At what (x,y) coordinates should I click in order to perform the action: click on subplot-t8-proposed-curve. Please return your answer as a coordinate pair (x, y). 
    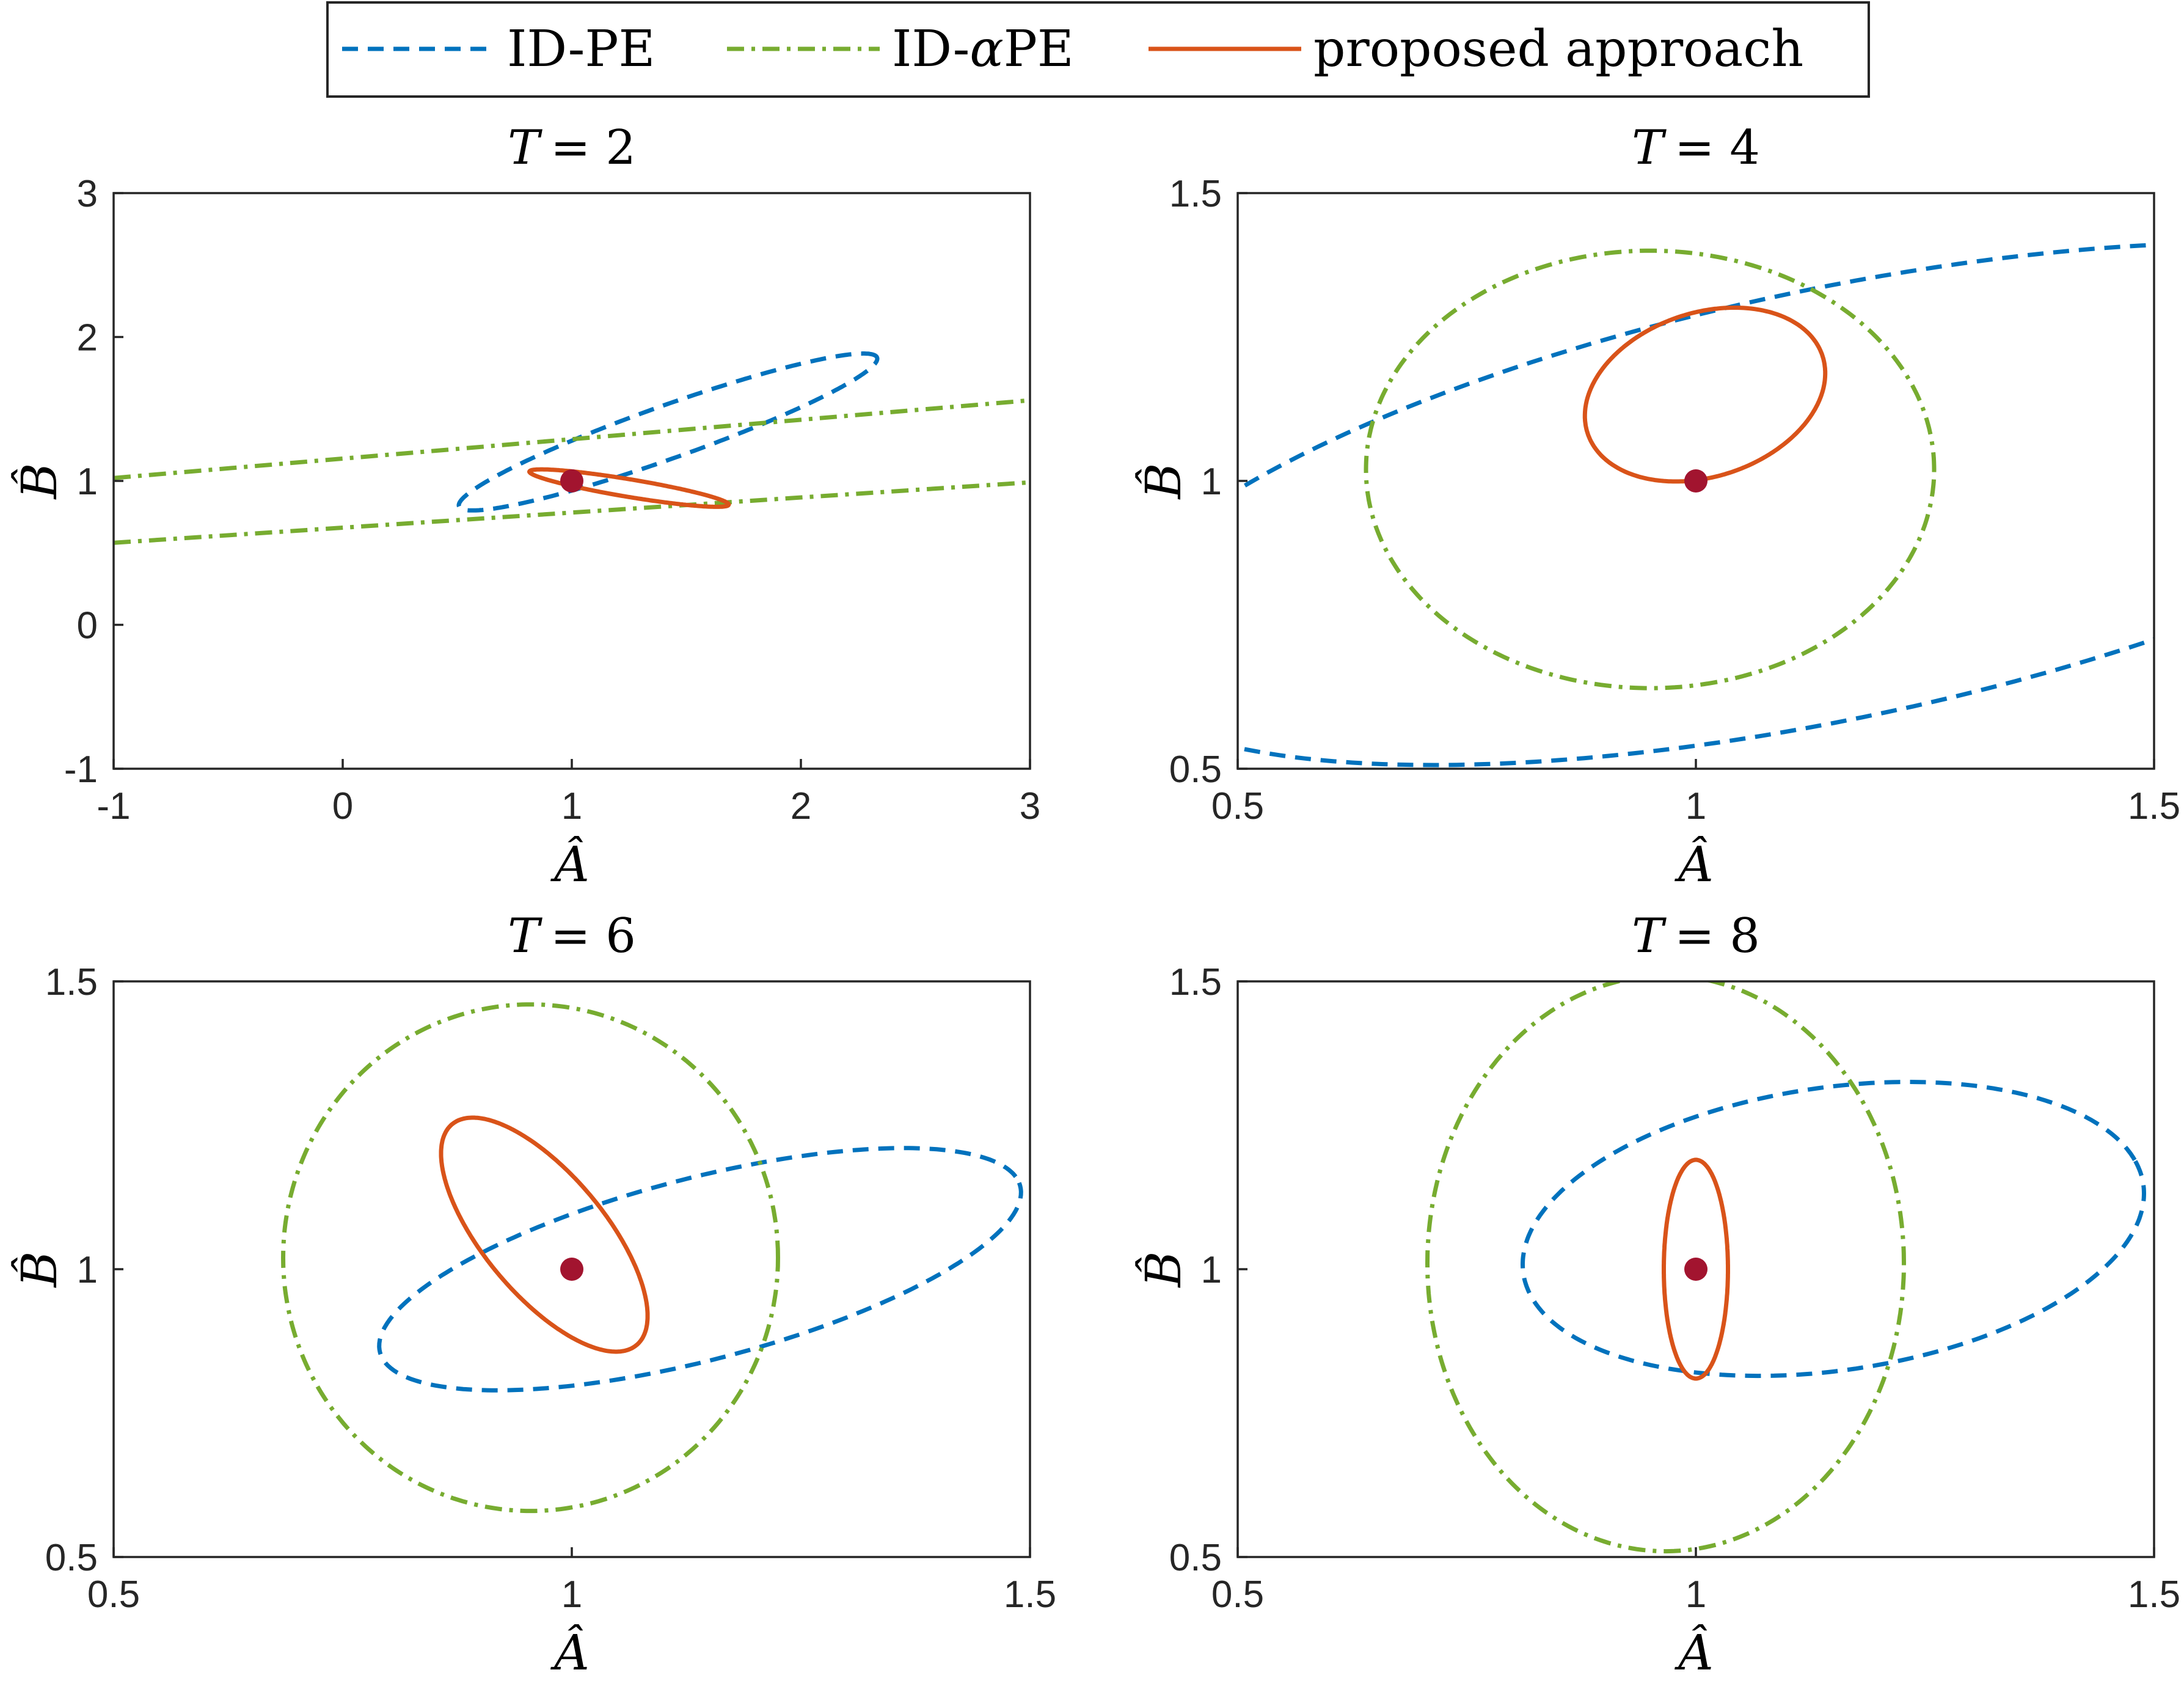
    Looking at the image, I should click on (1696, 1269).